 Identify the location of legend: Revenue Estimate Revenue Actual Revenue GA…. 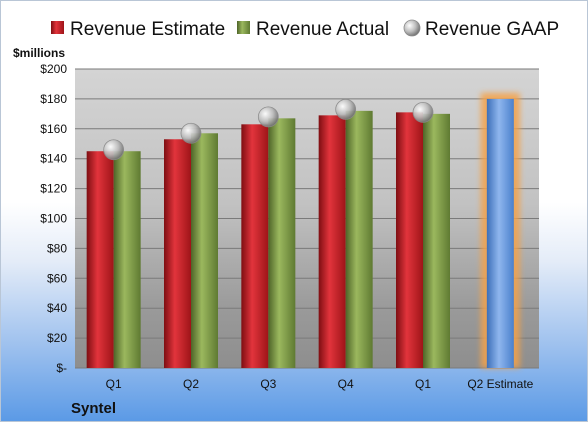
(305, 29).